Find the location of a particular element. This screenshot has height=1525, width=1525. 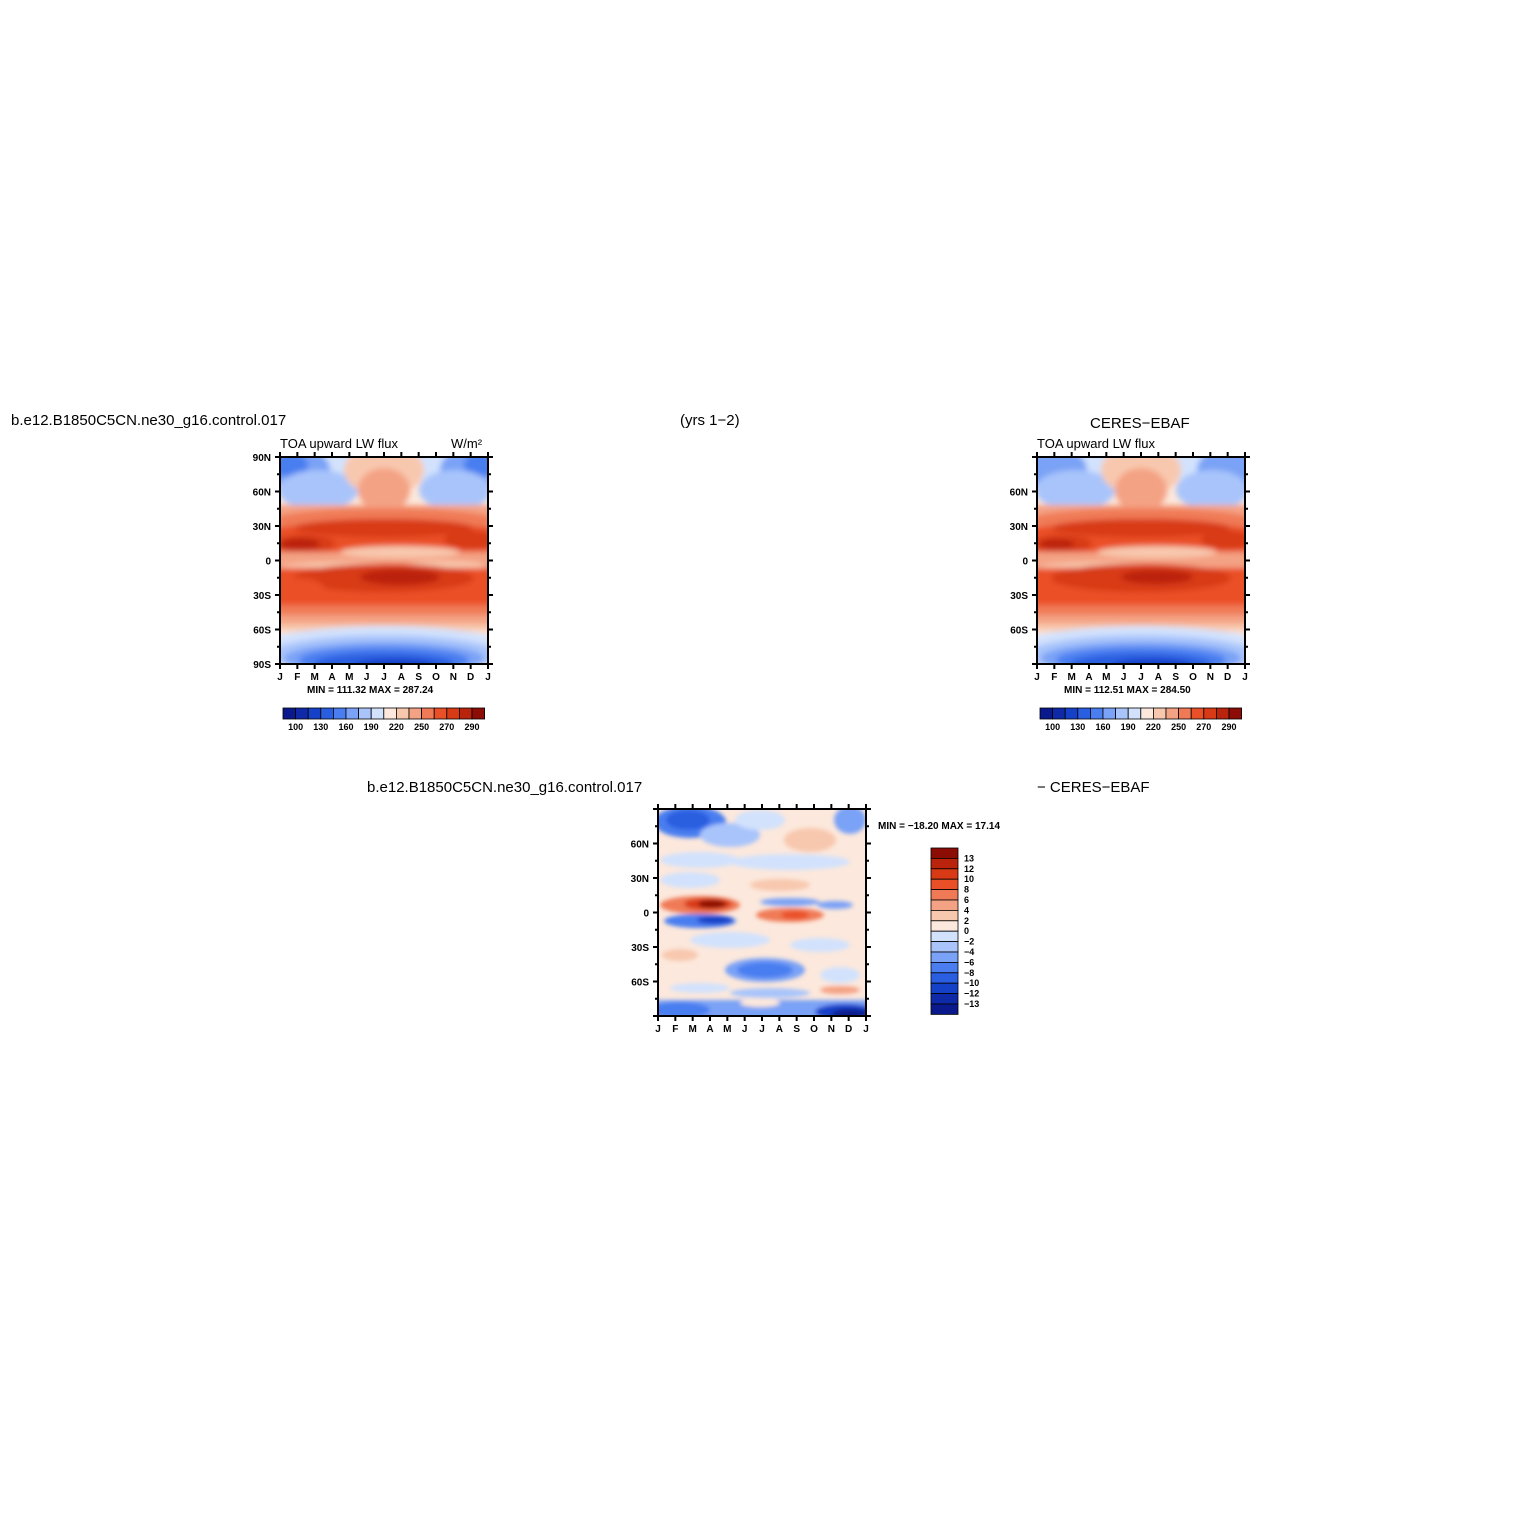

obs-colorbar-label: 190 is located at coordinates (1128, 727).